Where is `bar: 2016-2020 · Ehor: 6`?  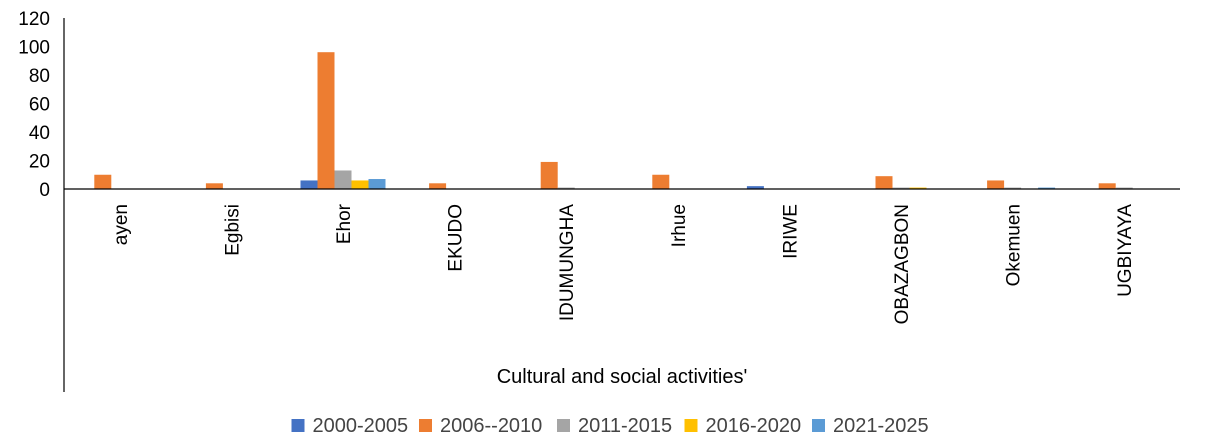 bar: 2016-2020 · Ehor: 6 is located at coordinates (360, 184).